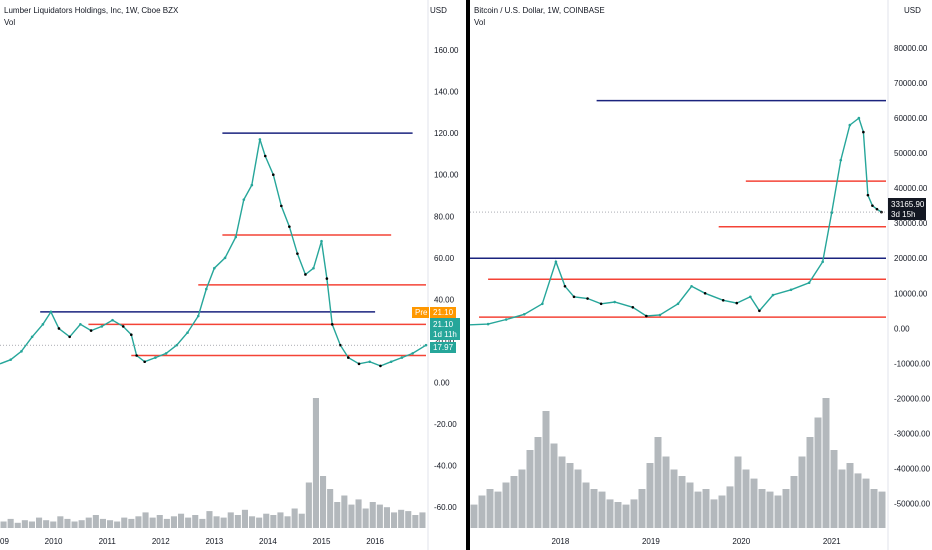  Describe the element at coordinates (911, 83) in the screenshot. I see `y-tick-label: 70000.00` at that location.